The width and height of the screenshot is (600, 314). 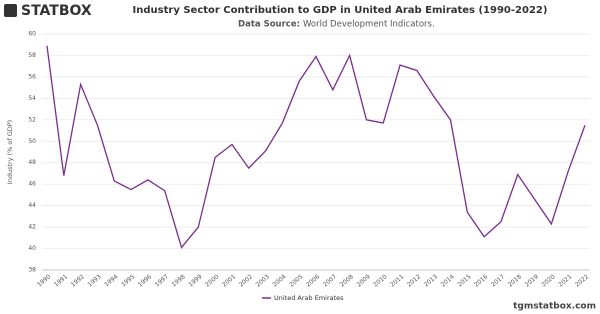 What do you see at coordinates (61, 280) in the screenshot?
I see `x-tick-label: 1991` at bounding box center [61, 280].